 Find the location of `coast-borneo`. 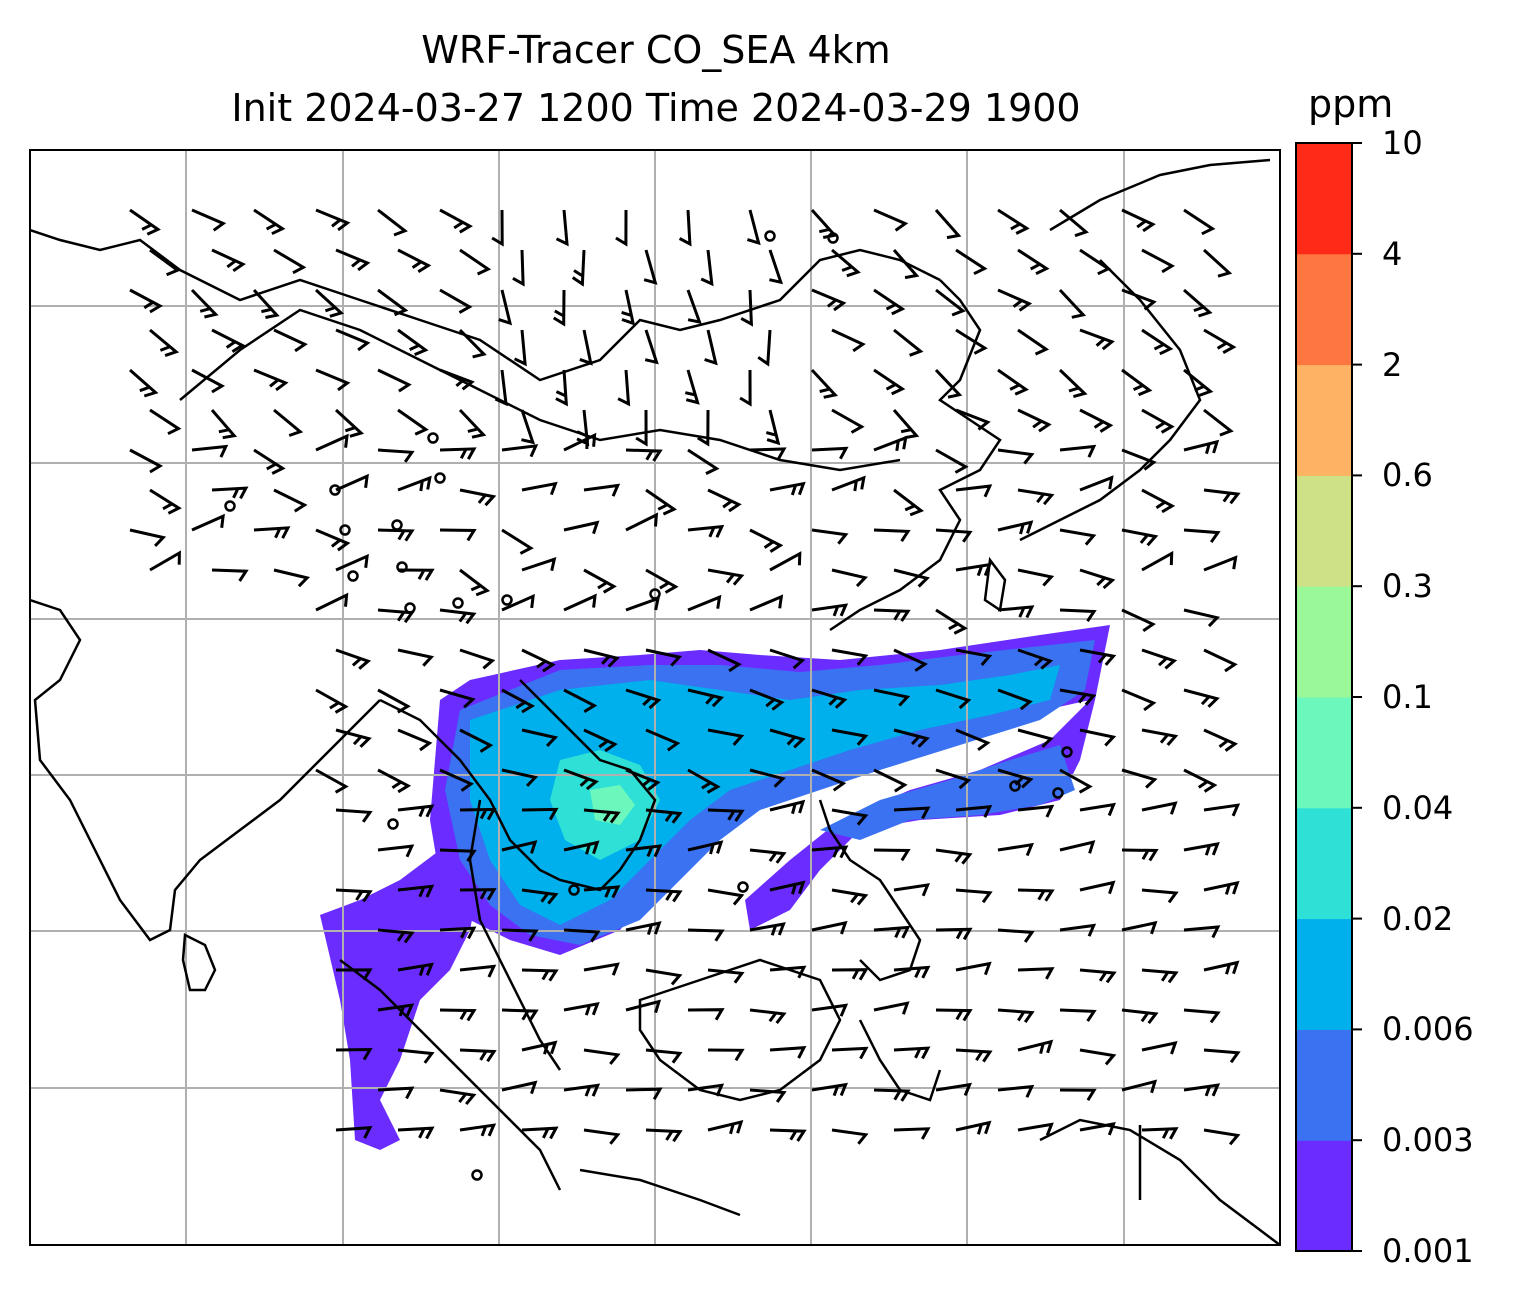

coast-borneo is located at coordinates (740, 1030).